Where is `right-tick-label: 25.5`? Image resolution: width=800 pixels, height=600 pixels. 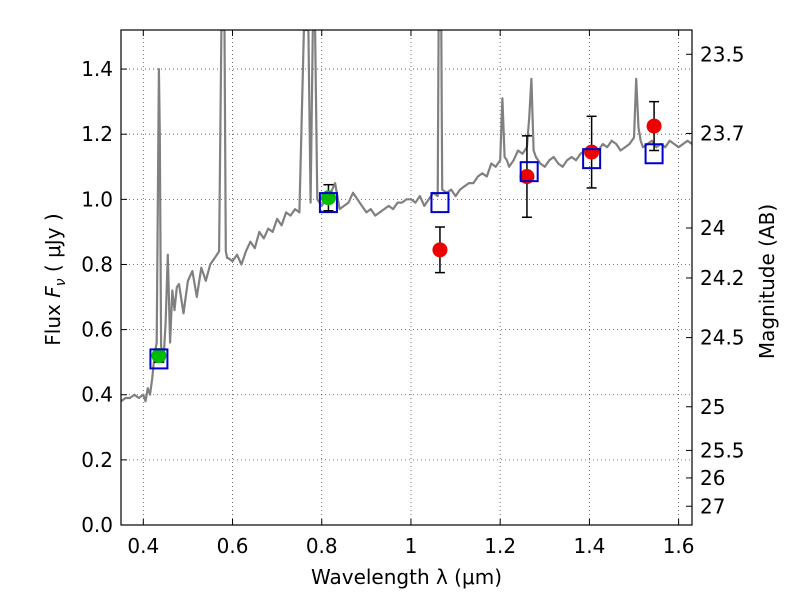
right-tick-label: 25.5 is located at coordinates (722, 450).